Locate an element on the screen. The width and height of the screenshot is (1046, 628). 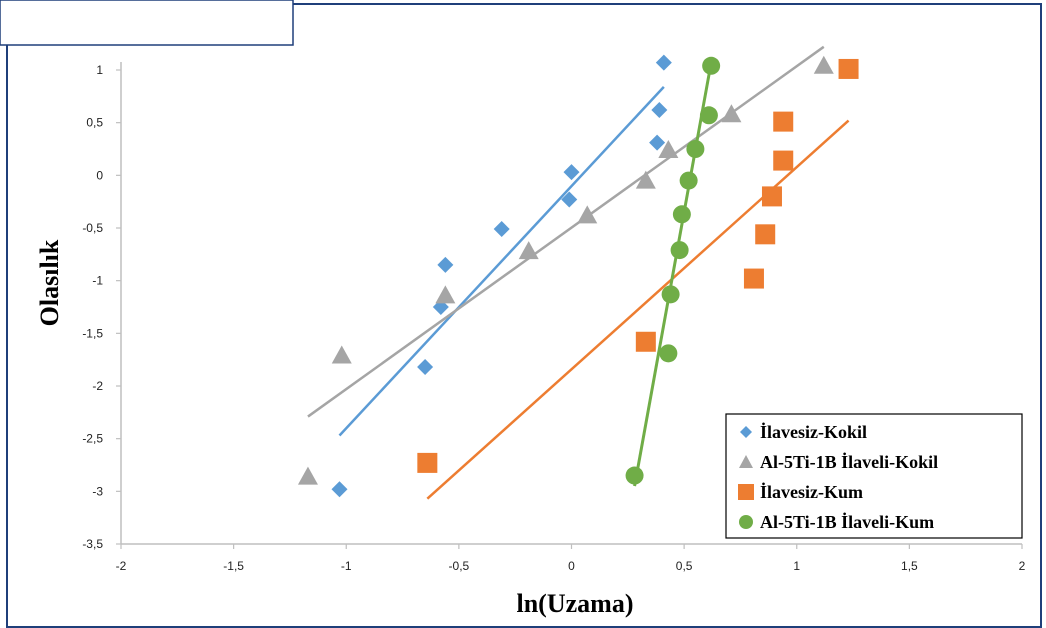
x-tick-label: -1 is located at coordinates (346, 566).